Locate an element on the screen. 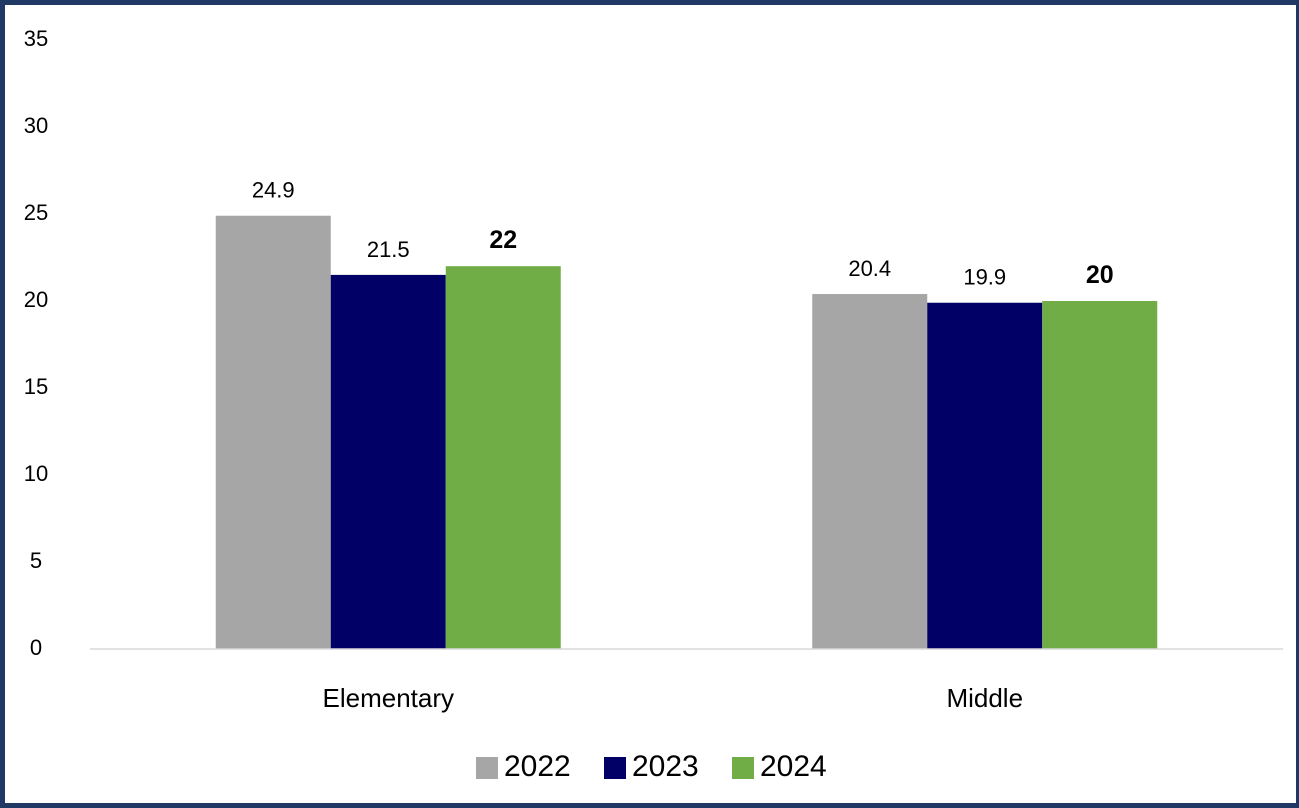  bar-elementary-2022 is located at coordinates (273, 432).